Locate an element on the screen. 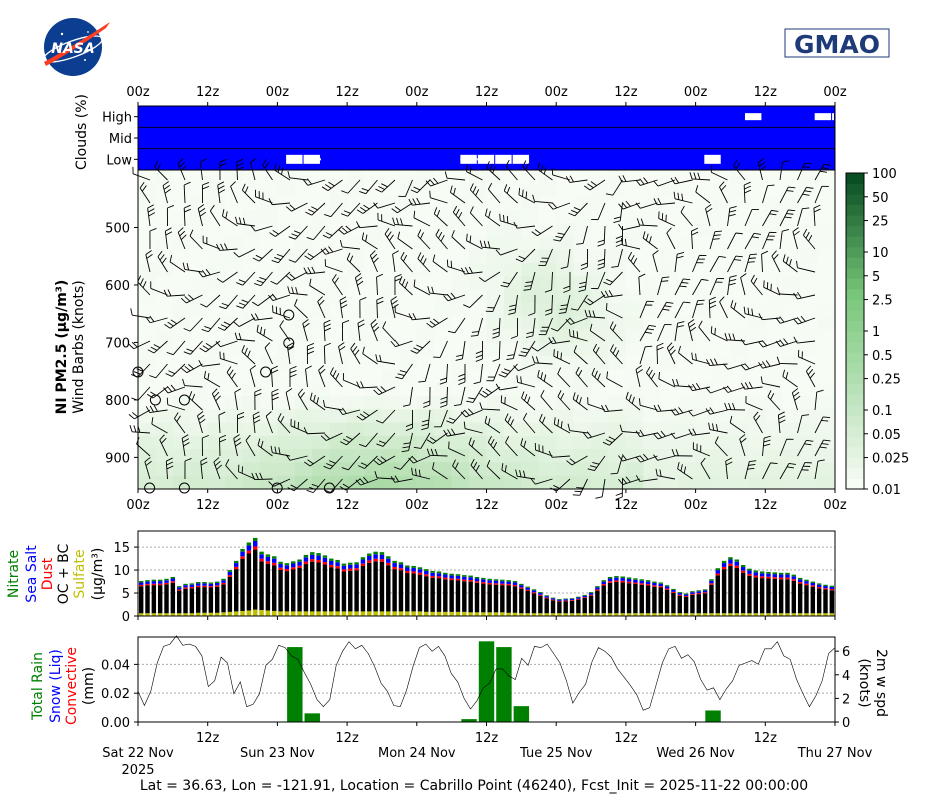 This screenshot has width=925, height=804. cloud-row-label-low: Low is located at coordinates (119, 160).